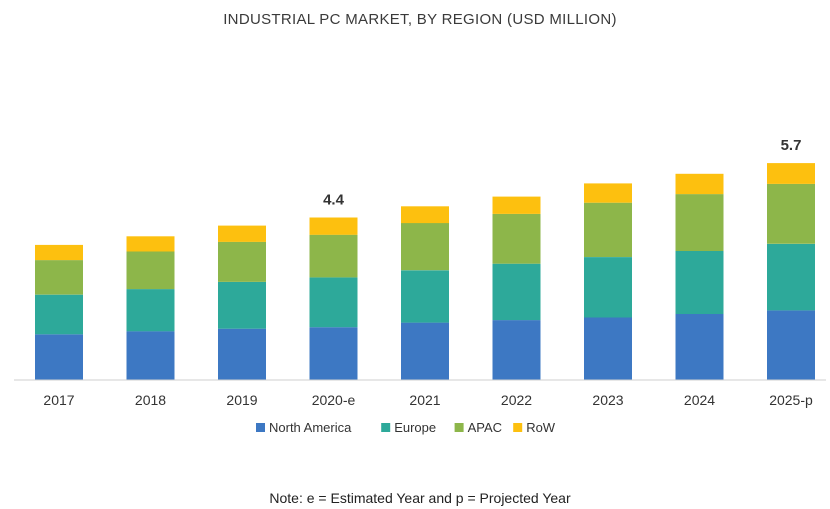 The height and width of the screenshot is (509, 830). I want to click on bar-segment-apac-2018, so click(150, 270).